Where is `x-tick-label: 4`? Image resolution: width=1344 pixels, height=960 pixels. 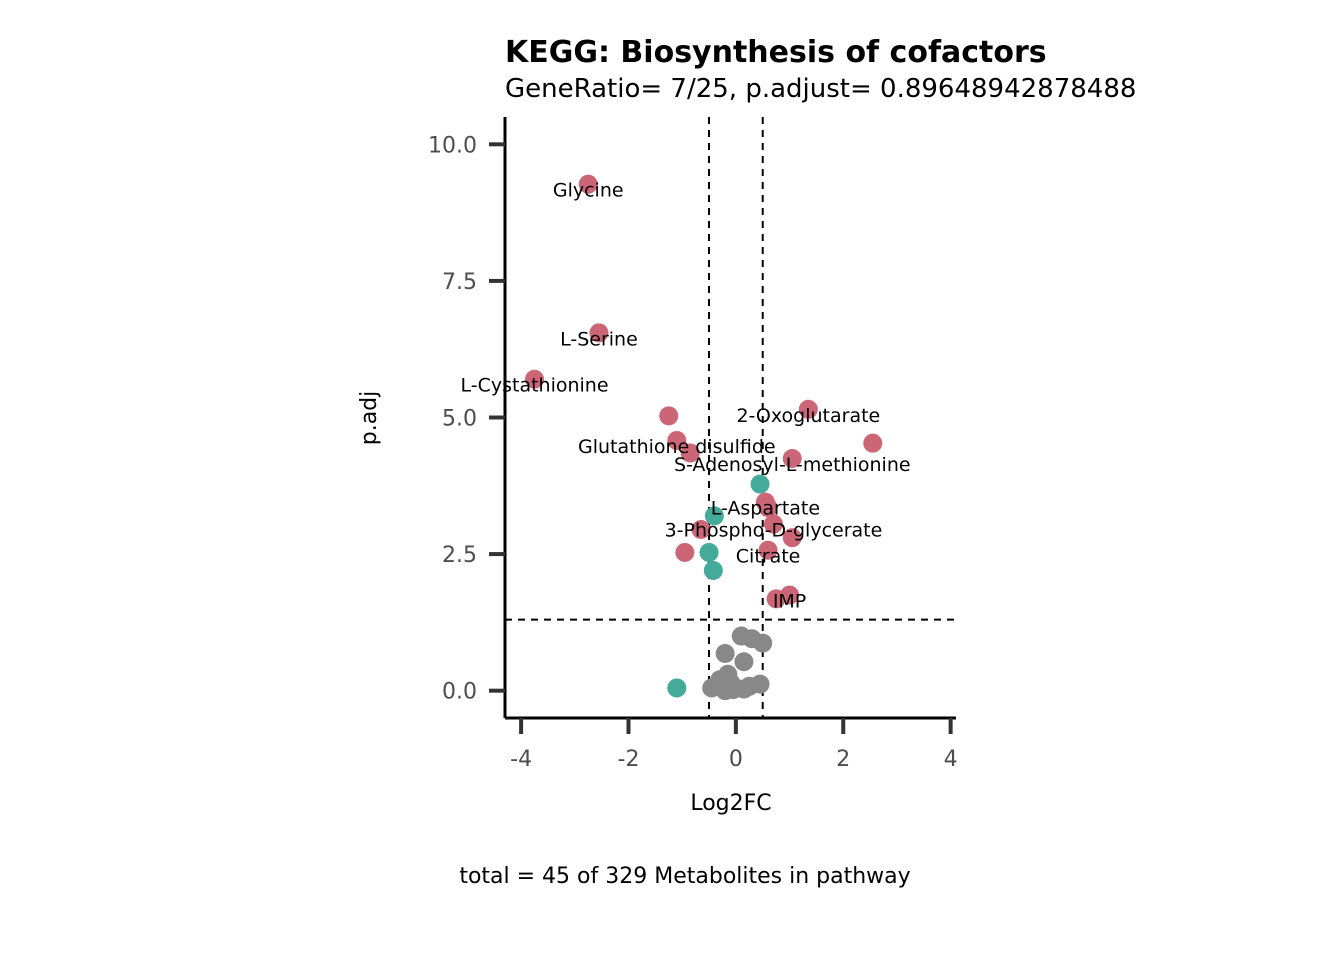 x-tick-label: 4 is located at coordinates (951, 759).